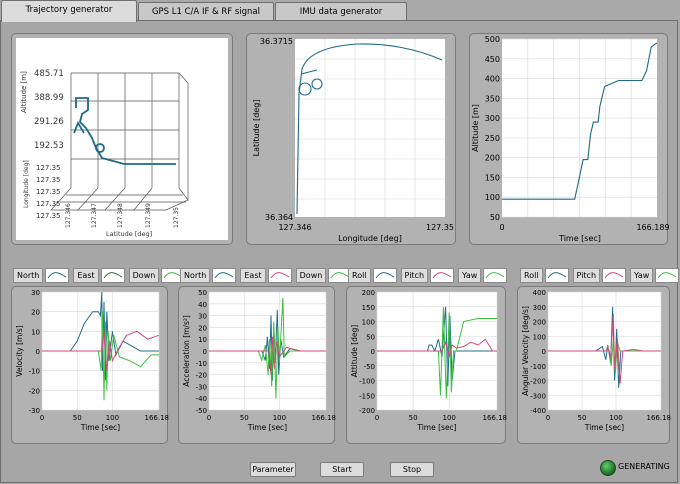 The height and width of the screenshot is (484, 680). I want to click on attitude-xlabel: Time [sec], so click(436, 427).